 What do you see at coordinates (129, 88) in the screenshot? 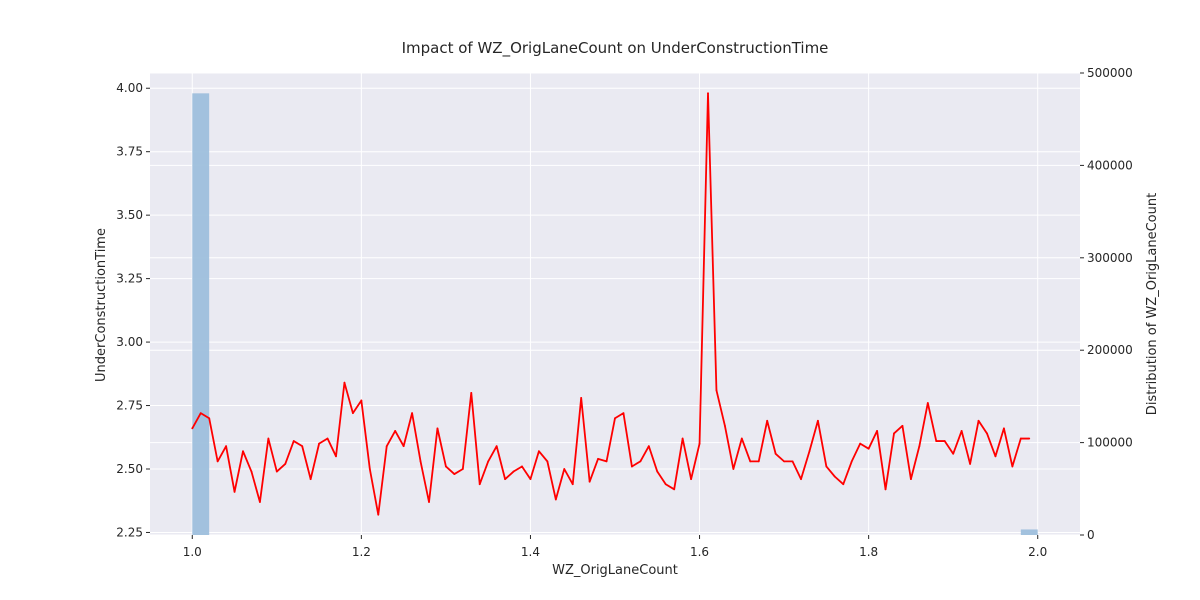
I see `y-tick-label: 4.00` at bounding box center [129, 88].